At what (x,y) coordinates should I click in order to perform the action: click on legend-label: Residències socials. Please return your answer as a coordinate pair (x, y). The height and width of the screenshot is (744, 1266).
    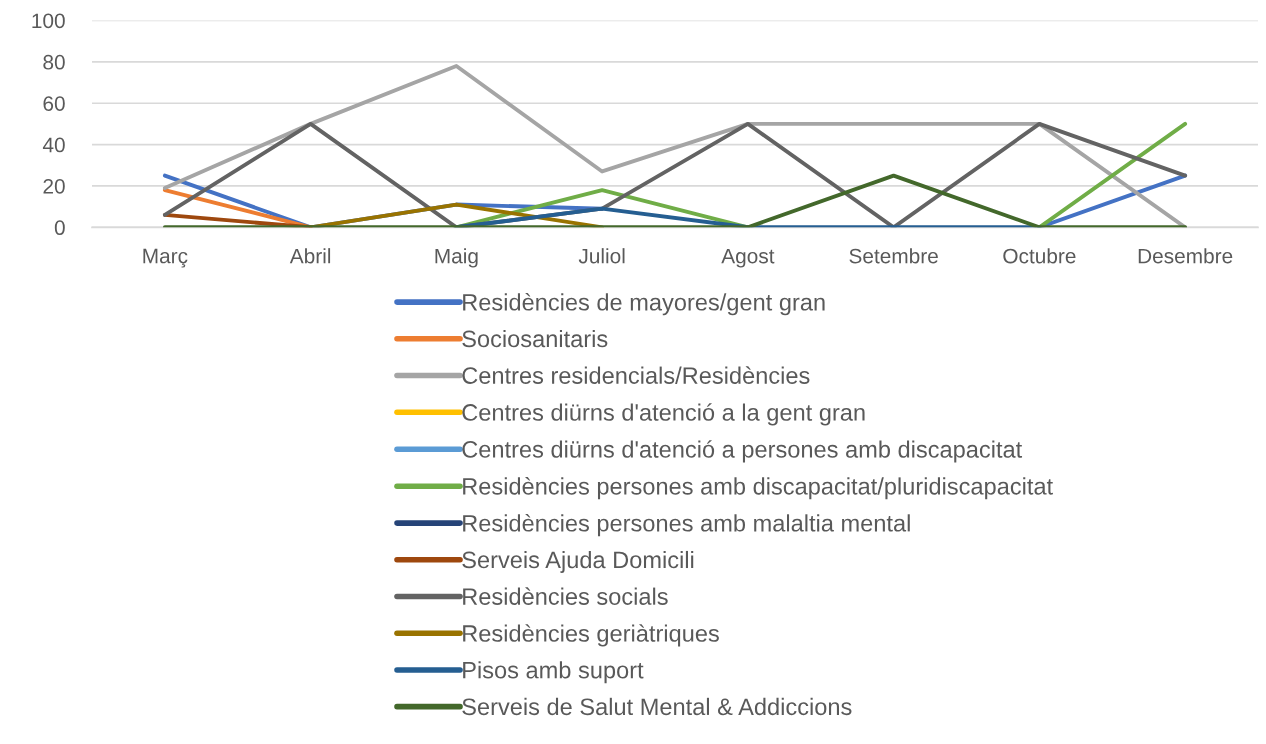
    Looking at the image, I should click on (565, 596).